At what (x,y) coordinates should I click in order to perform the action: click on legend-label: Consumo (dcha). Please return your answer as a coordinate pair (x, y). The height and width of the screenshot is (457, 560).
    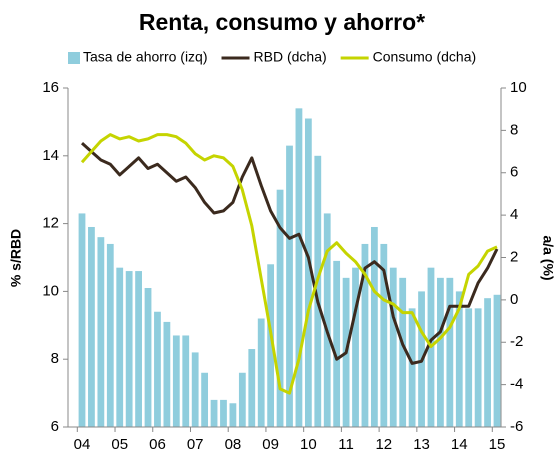
    Looking at the image, I should click on (425, 57).